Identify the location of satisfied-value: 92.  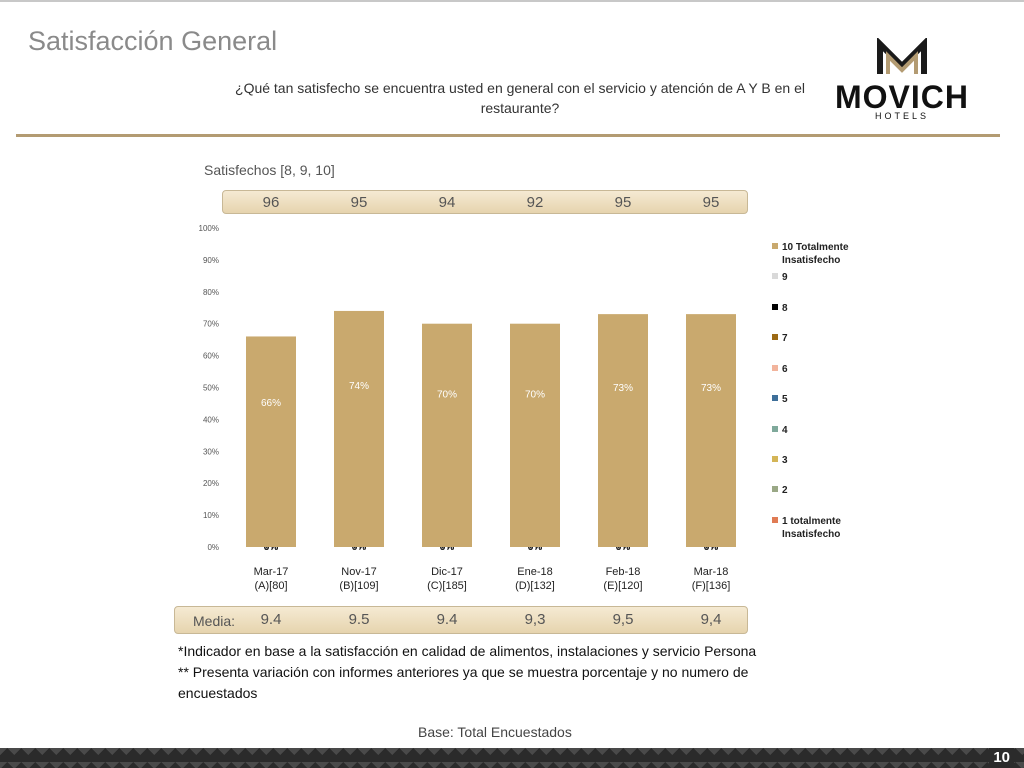
(535, 202).